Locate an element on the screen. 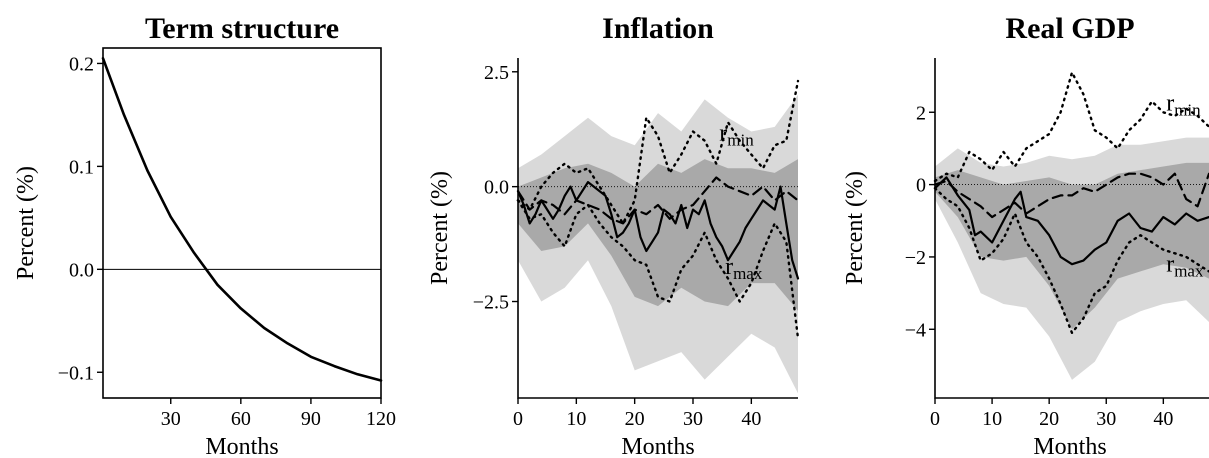  x-tick-label: 60 is located at coordinates (241, 419).